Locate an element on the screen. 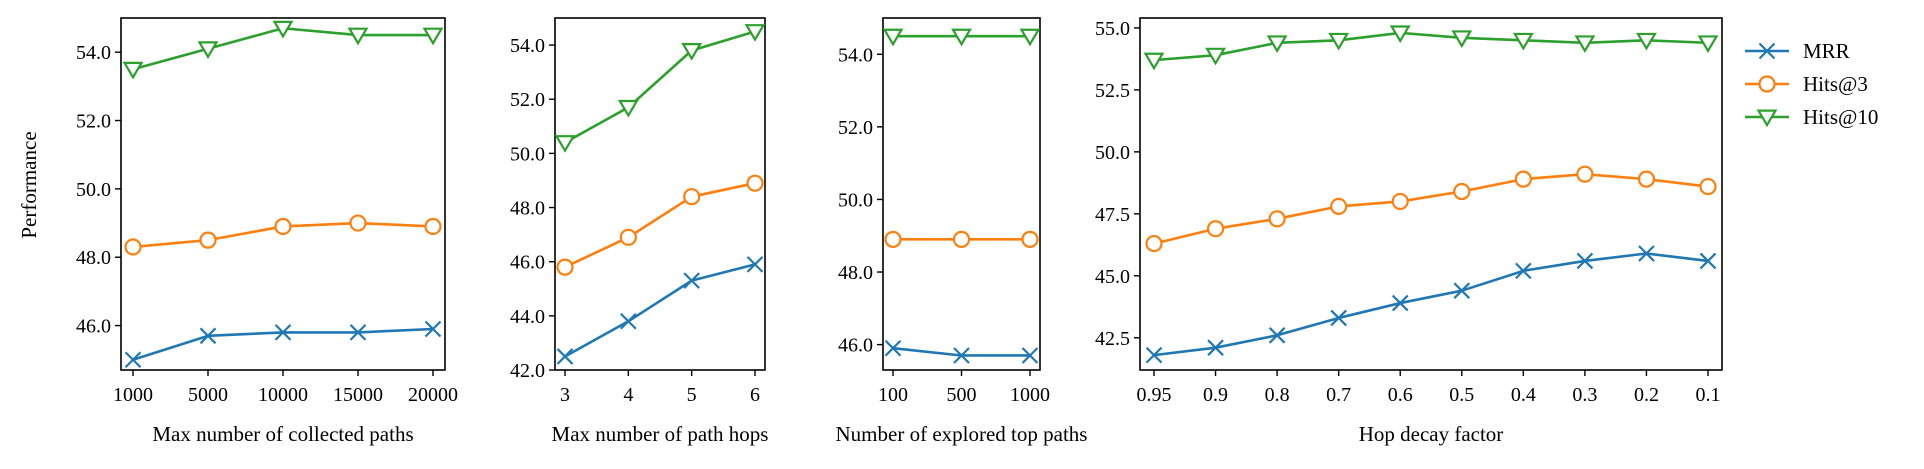 The image size is (1924, 469). x-tick-label: 5000 is located at coordinates (208, 395).